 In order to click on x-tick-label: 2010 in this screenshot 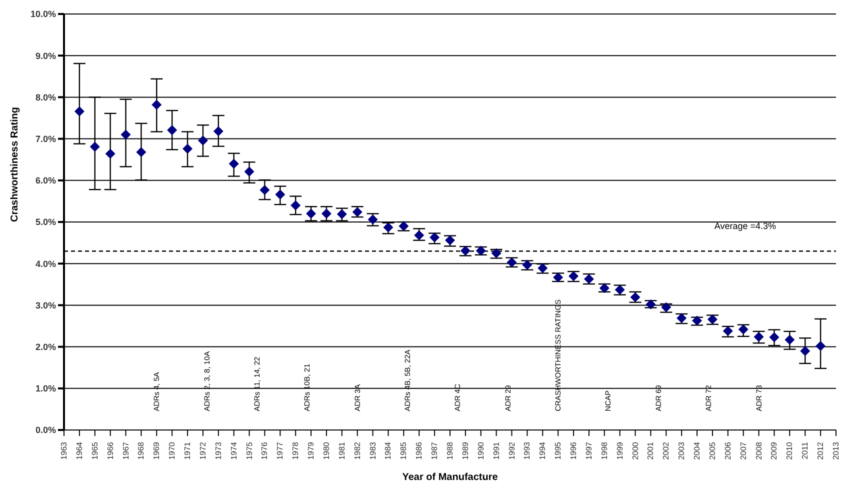, I will do `click(789, 450)`.